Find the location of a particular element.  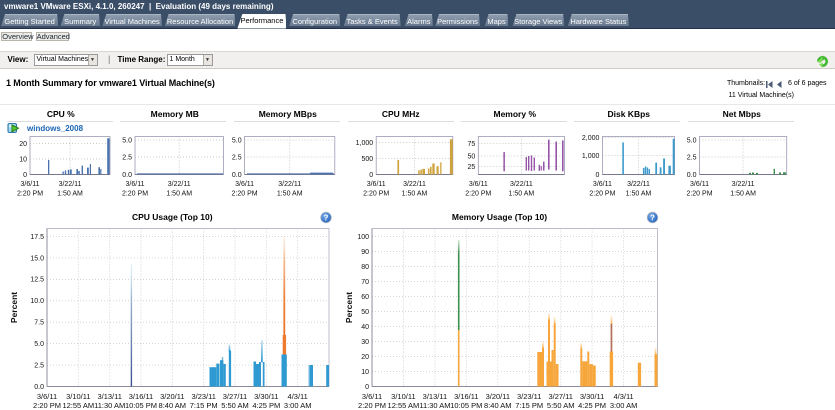

svg-text: 3/27/11 is located at coordinates (235, 396).